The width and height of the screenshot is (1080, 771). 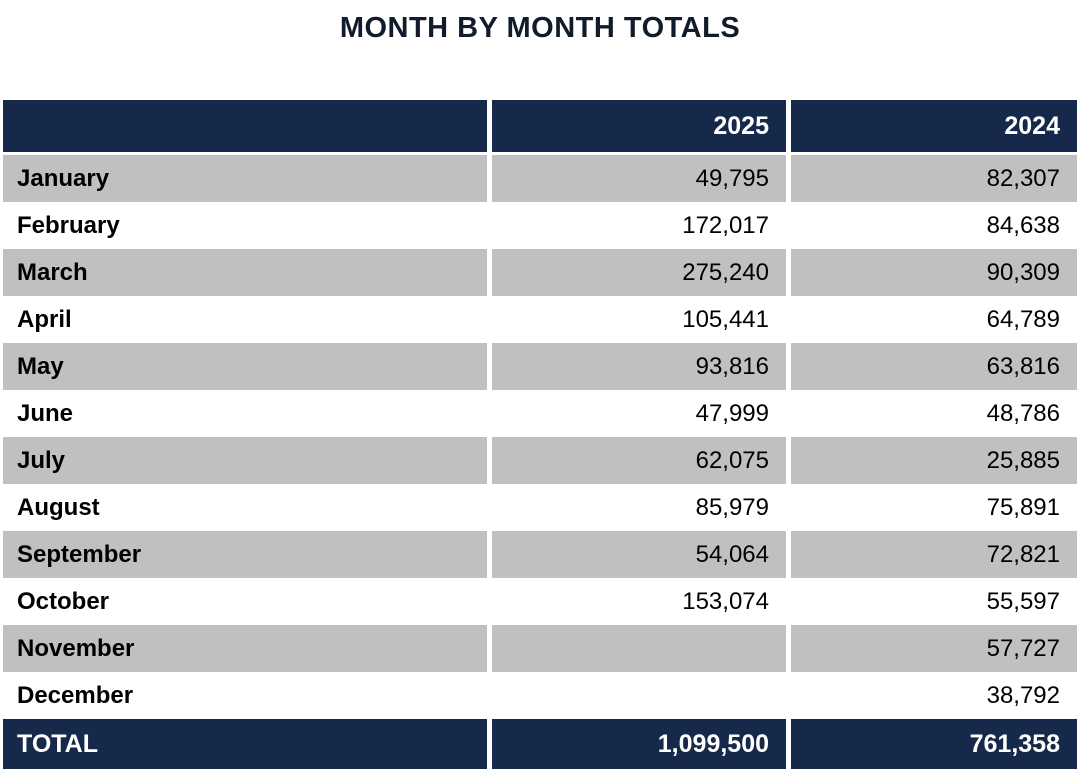 I want to click on table-row: July 62,075 25,885, so click(x=540, y=460).